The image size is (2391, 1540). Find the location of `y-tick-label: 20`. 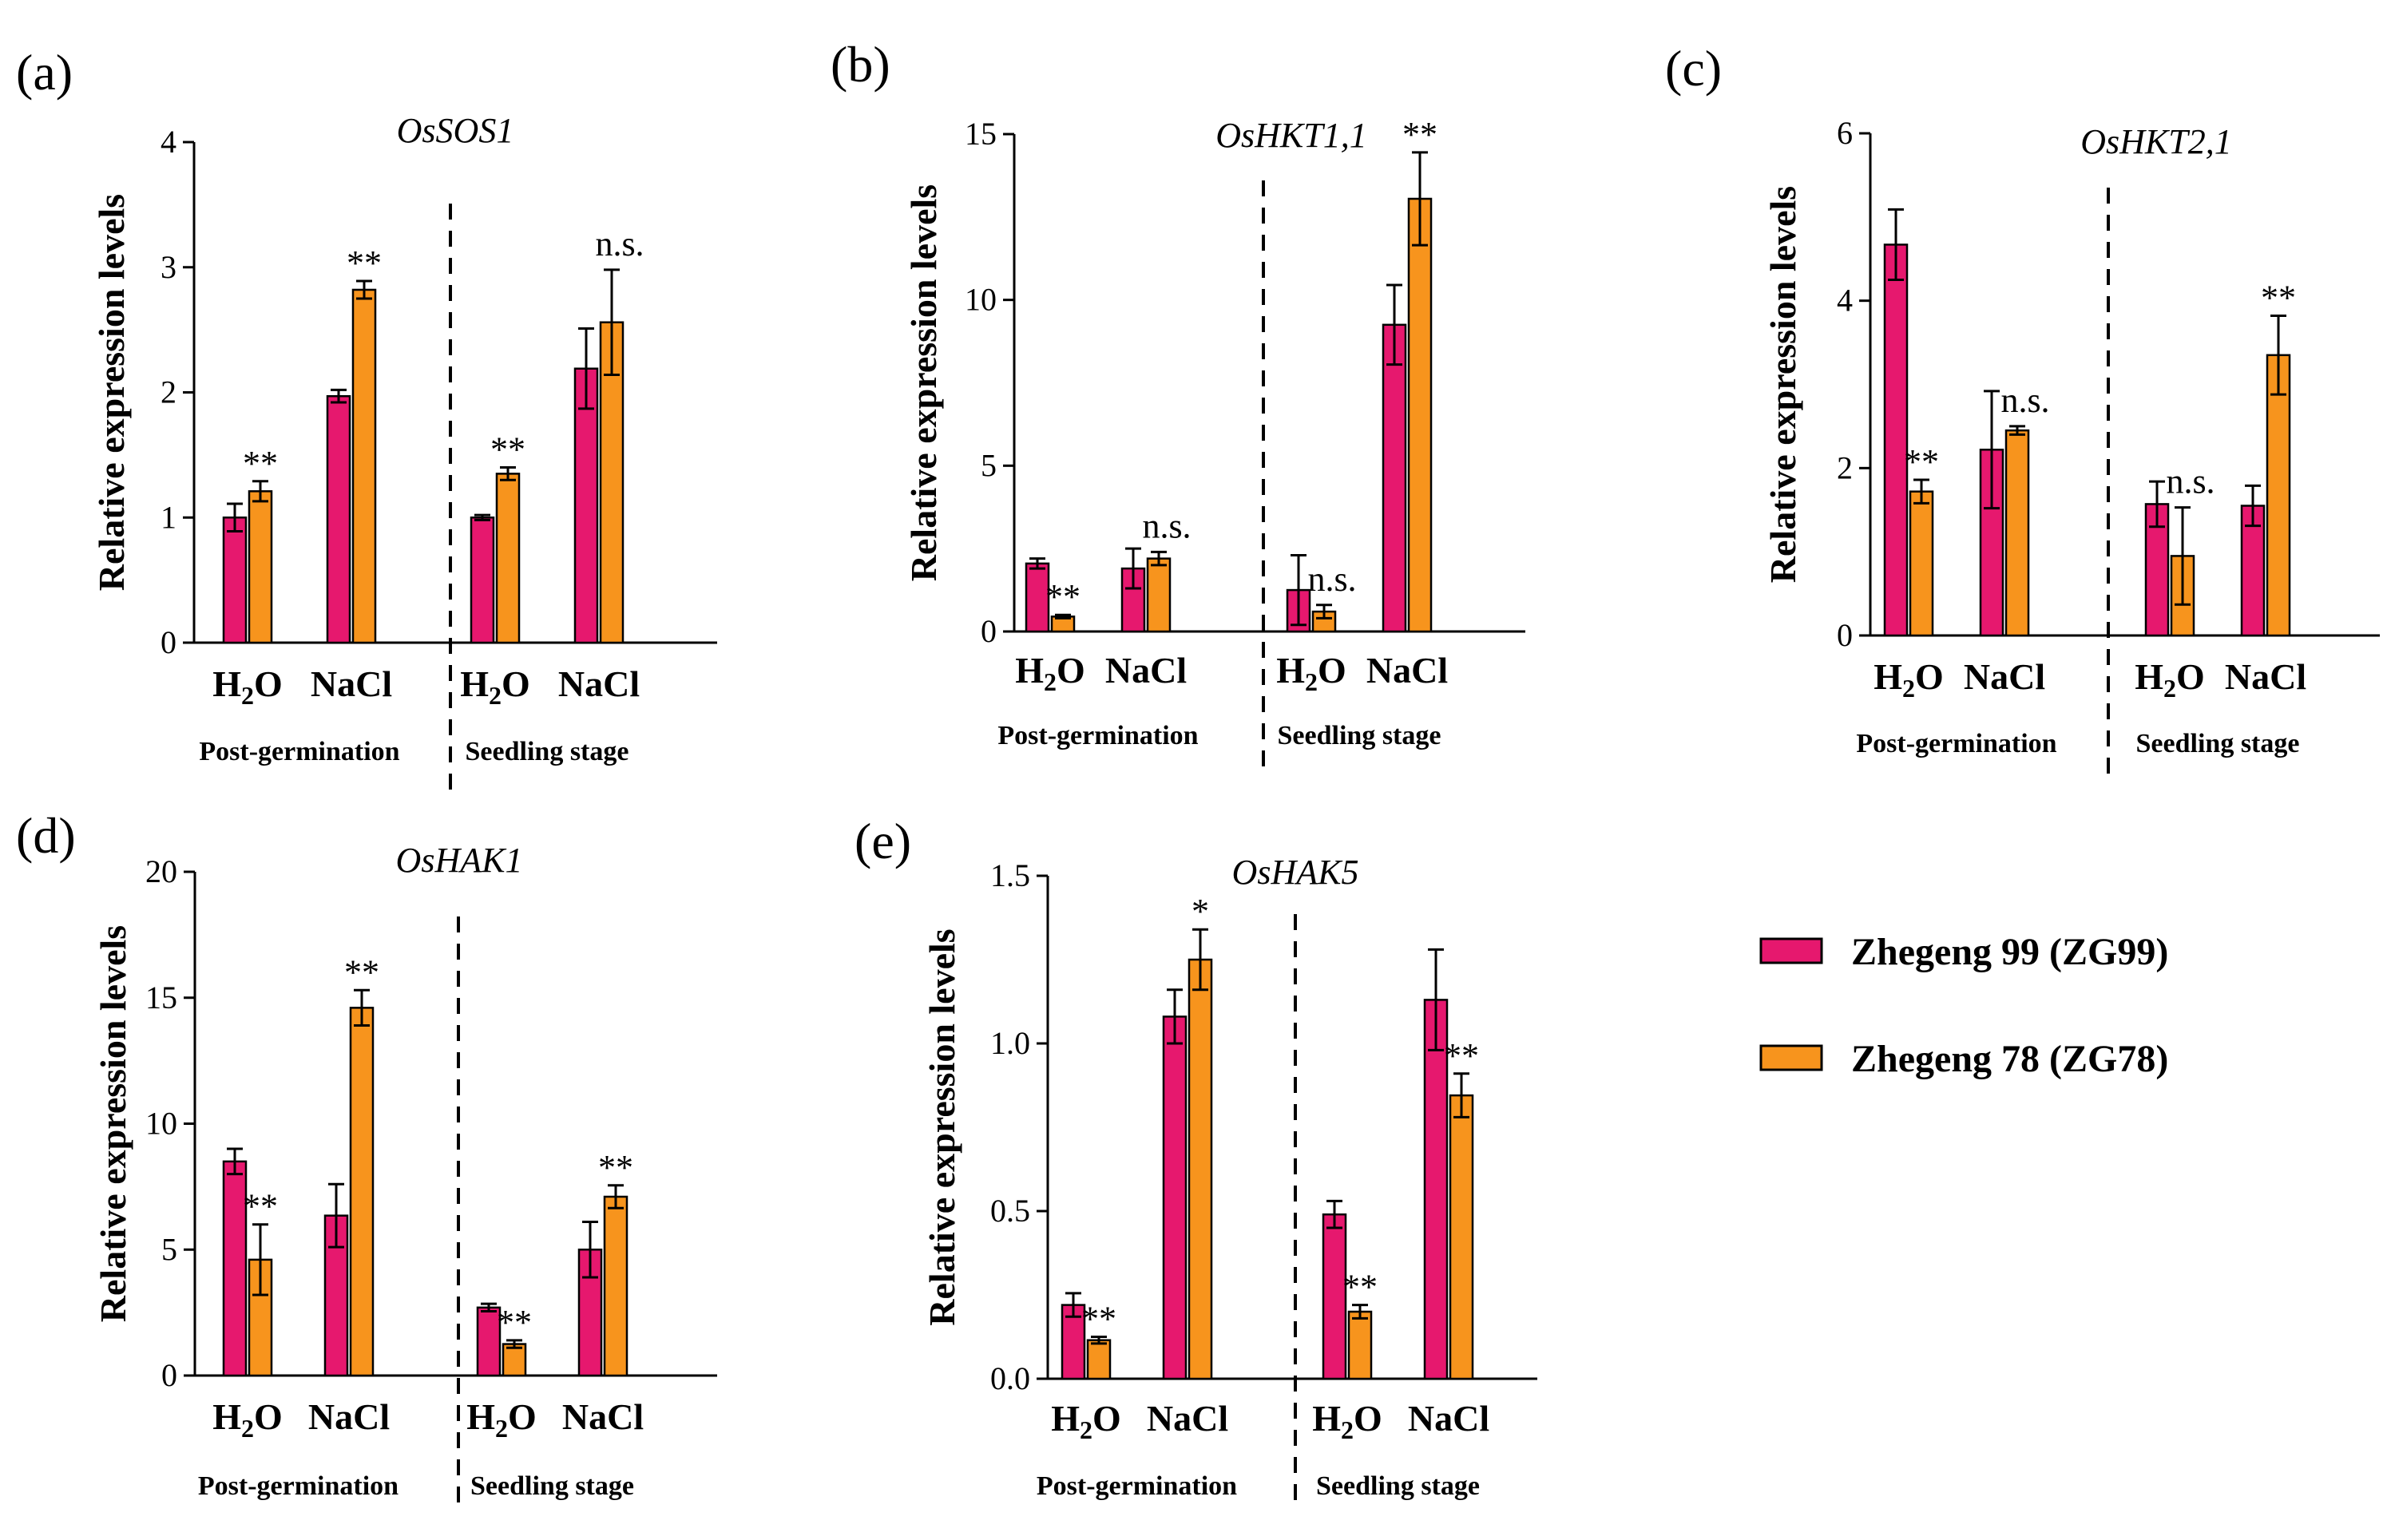

y-tick-label: 20 is located at coordinates (161, 871).